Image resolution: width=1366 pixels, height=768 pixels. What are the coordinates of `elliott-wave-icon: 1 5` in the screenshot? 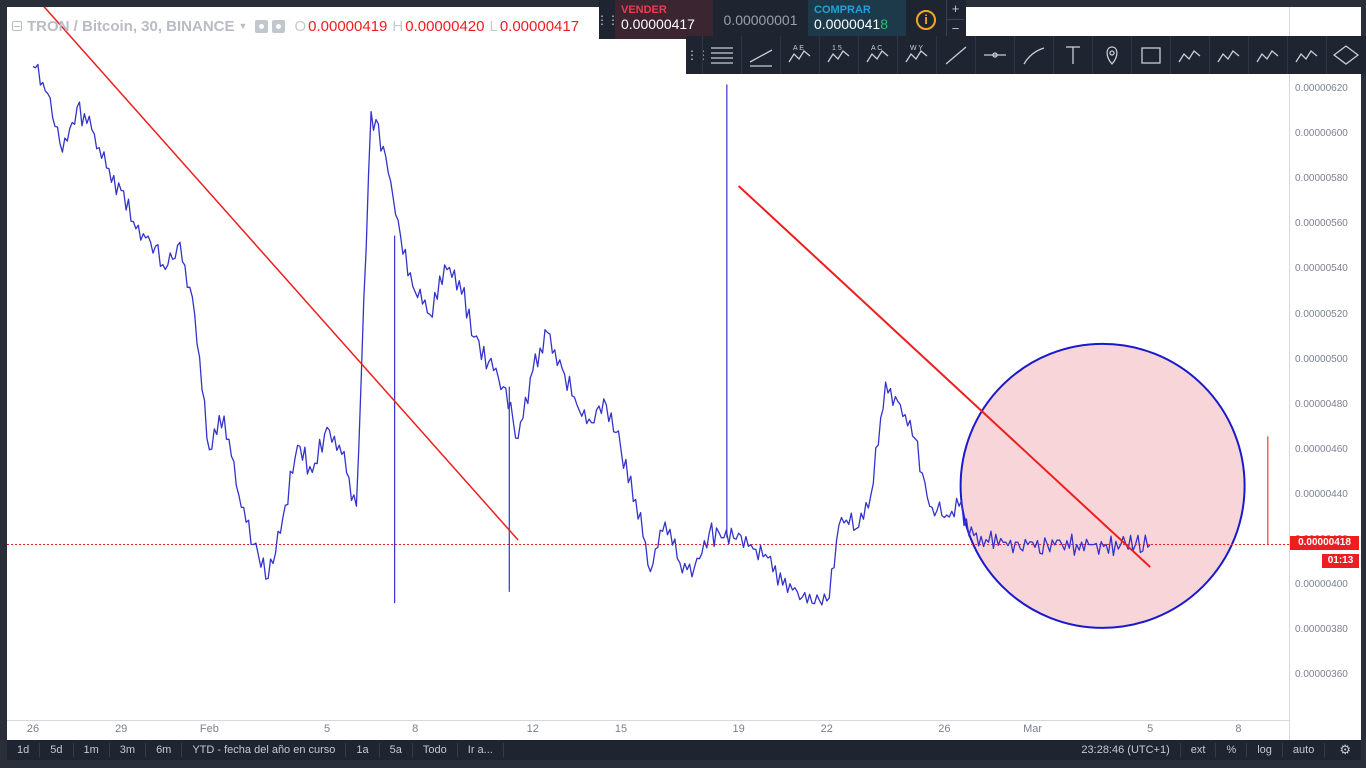 It's located at (838, 55).